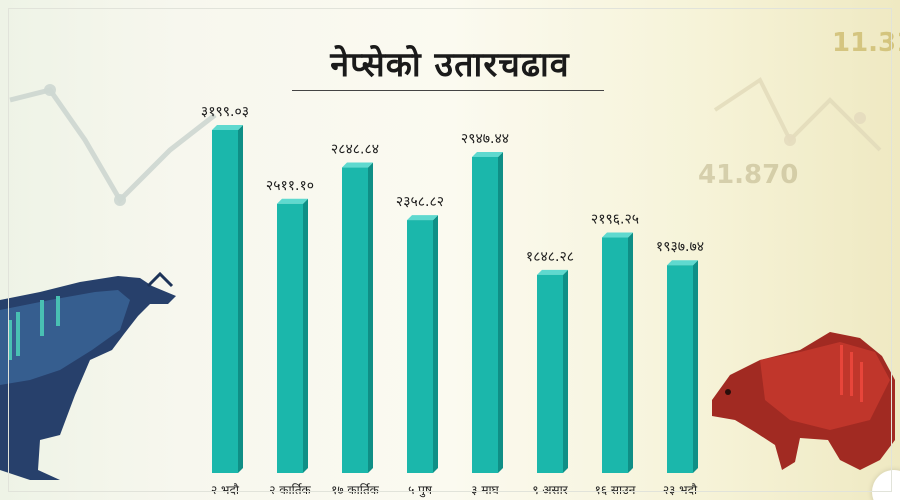  I want to click on category-label: २ भदौ, so click(225, 490).